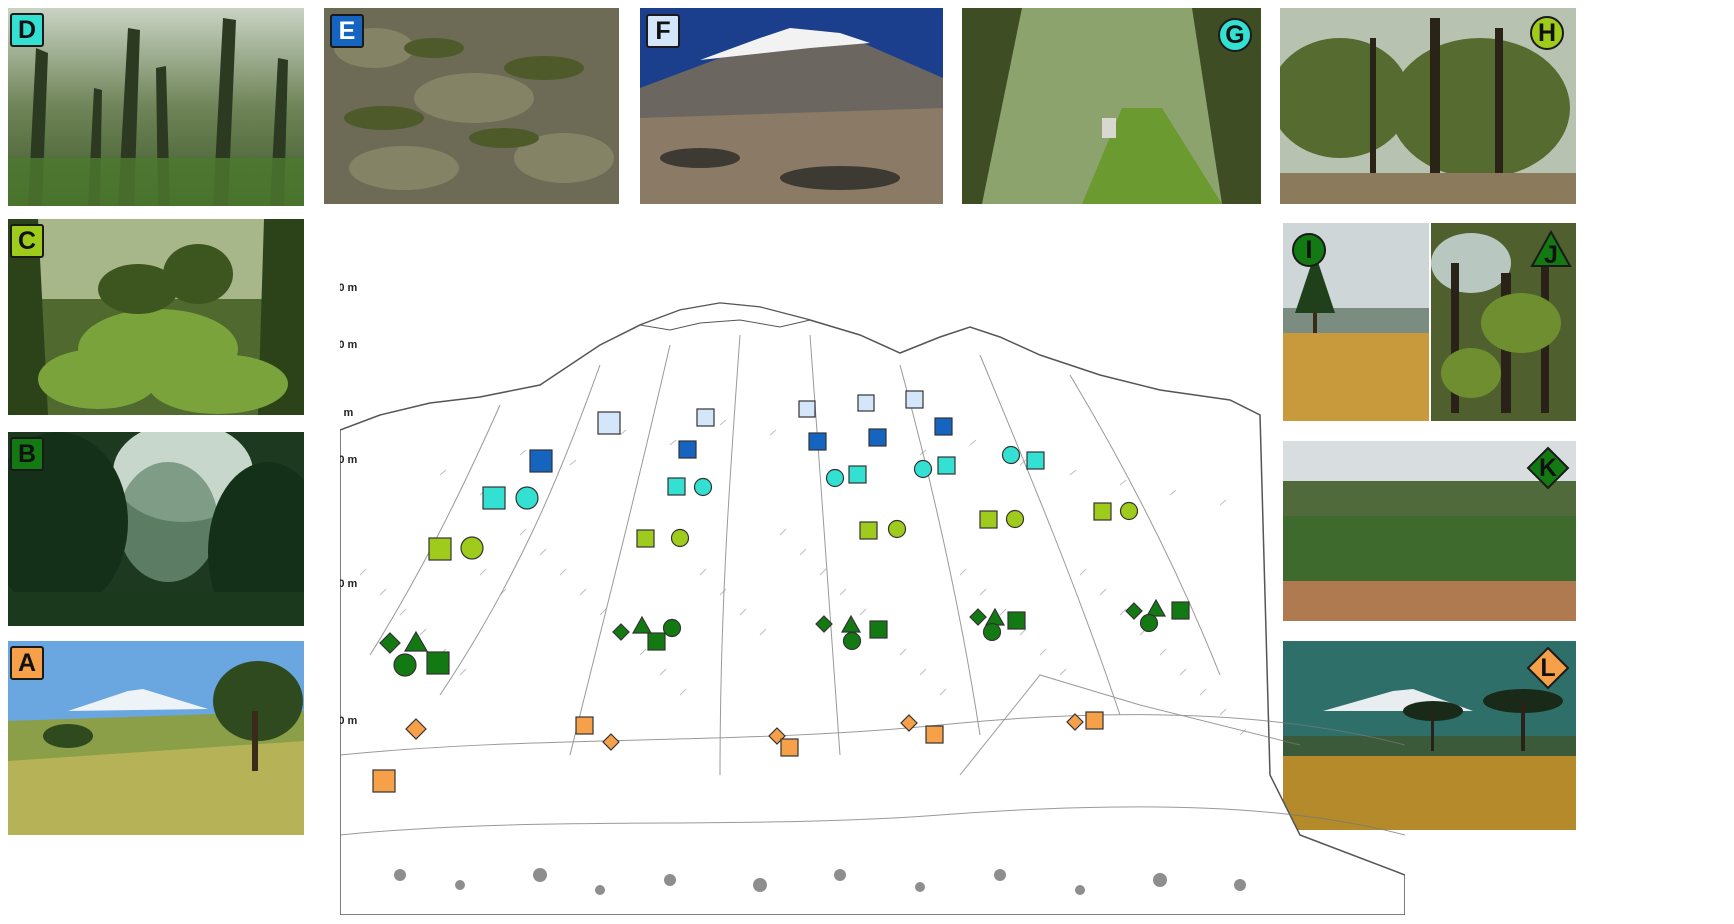 Image resolution: width=1734 pixels, height=924 pixels. Describe the element at coordinates (1428, 106) in the screenshot. I see `photo-h-logged-forest` at that location.